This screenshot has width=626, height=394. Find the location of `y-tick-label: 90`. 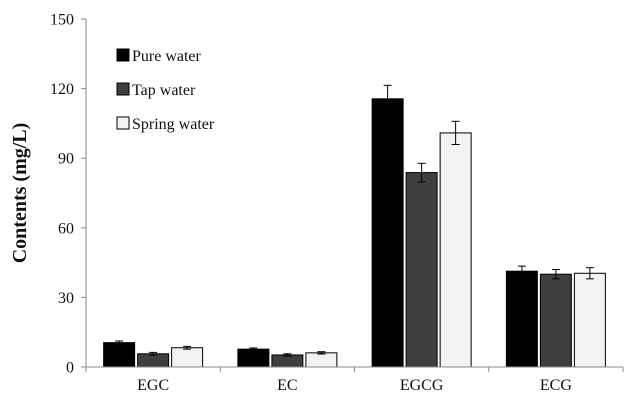

y-tick-label: 90 is located at coordinates (66, 159).